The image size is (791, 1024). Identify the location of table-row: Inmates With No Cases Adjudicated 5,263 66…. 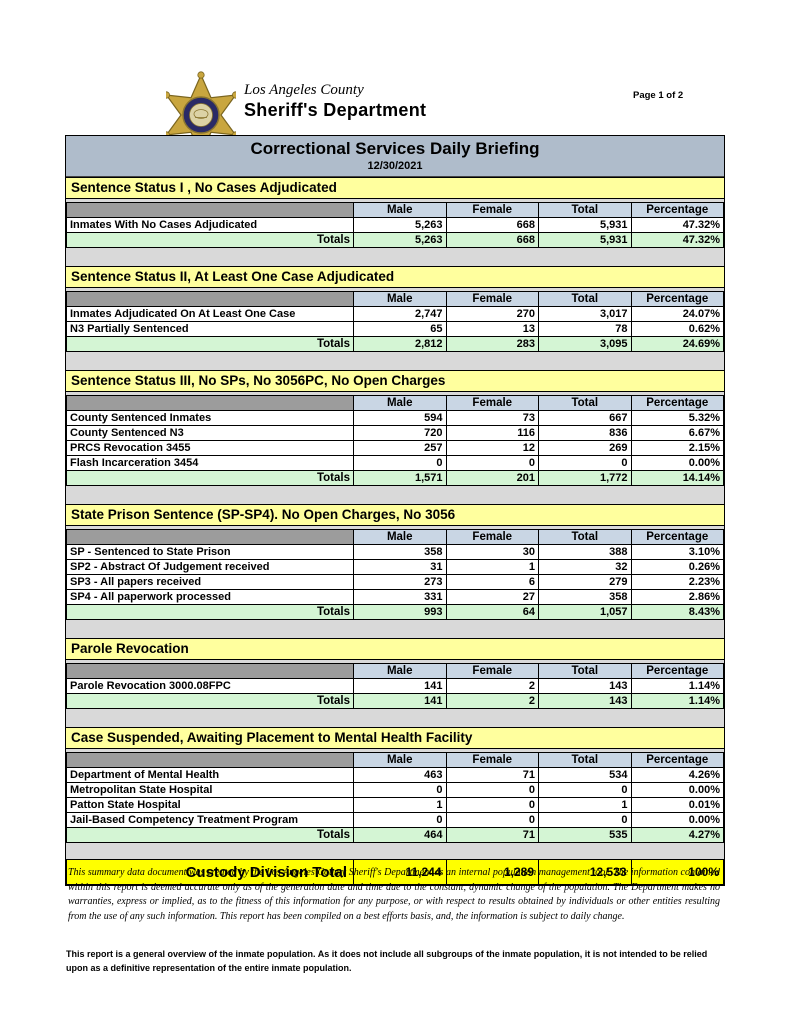
(395, 225).